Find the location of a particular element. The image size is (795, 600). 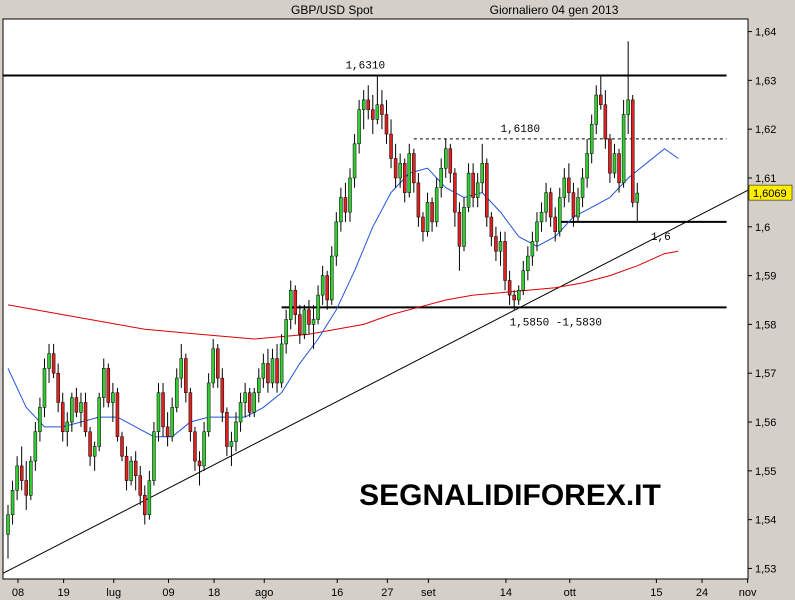

x-tick-label: 24 is located at coordinates (702, 593).